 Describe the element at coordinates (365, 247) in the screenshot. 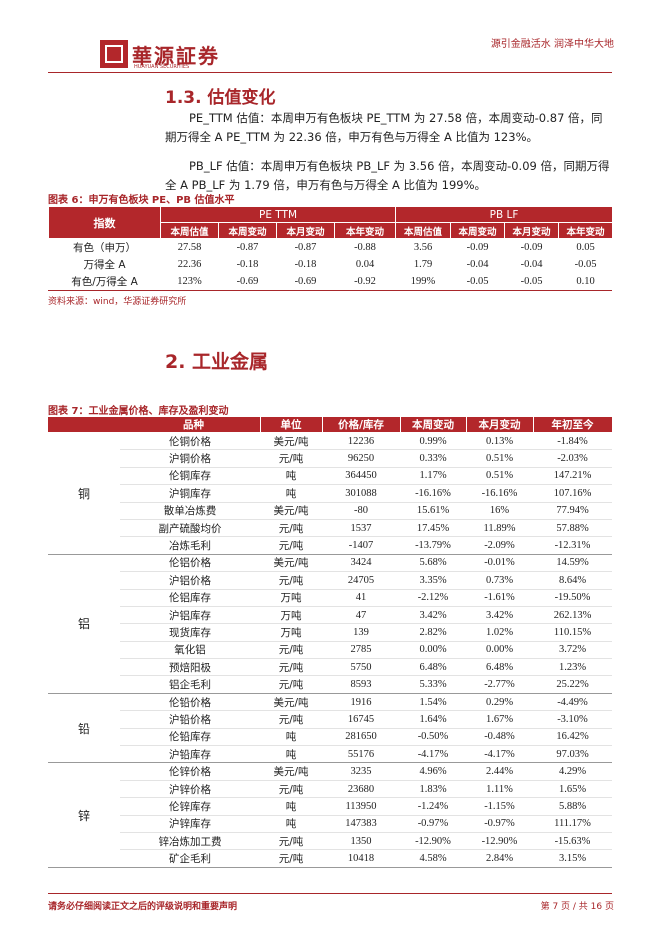

I see `cell: -0.88` at that location.